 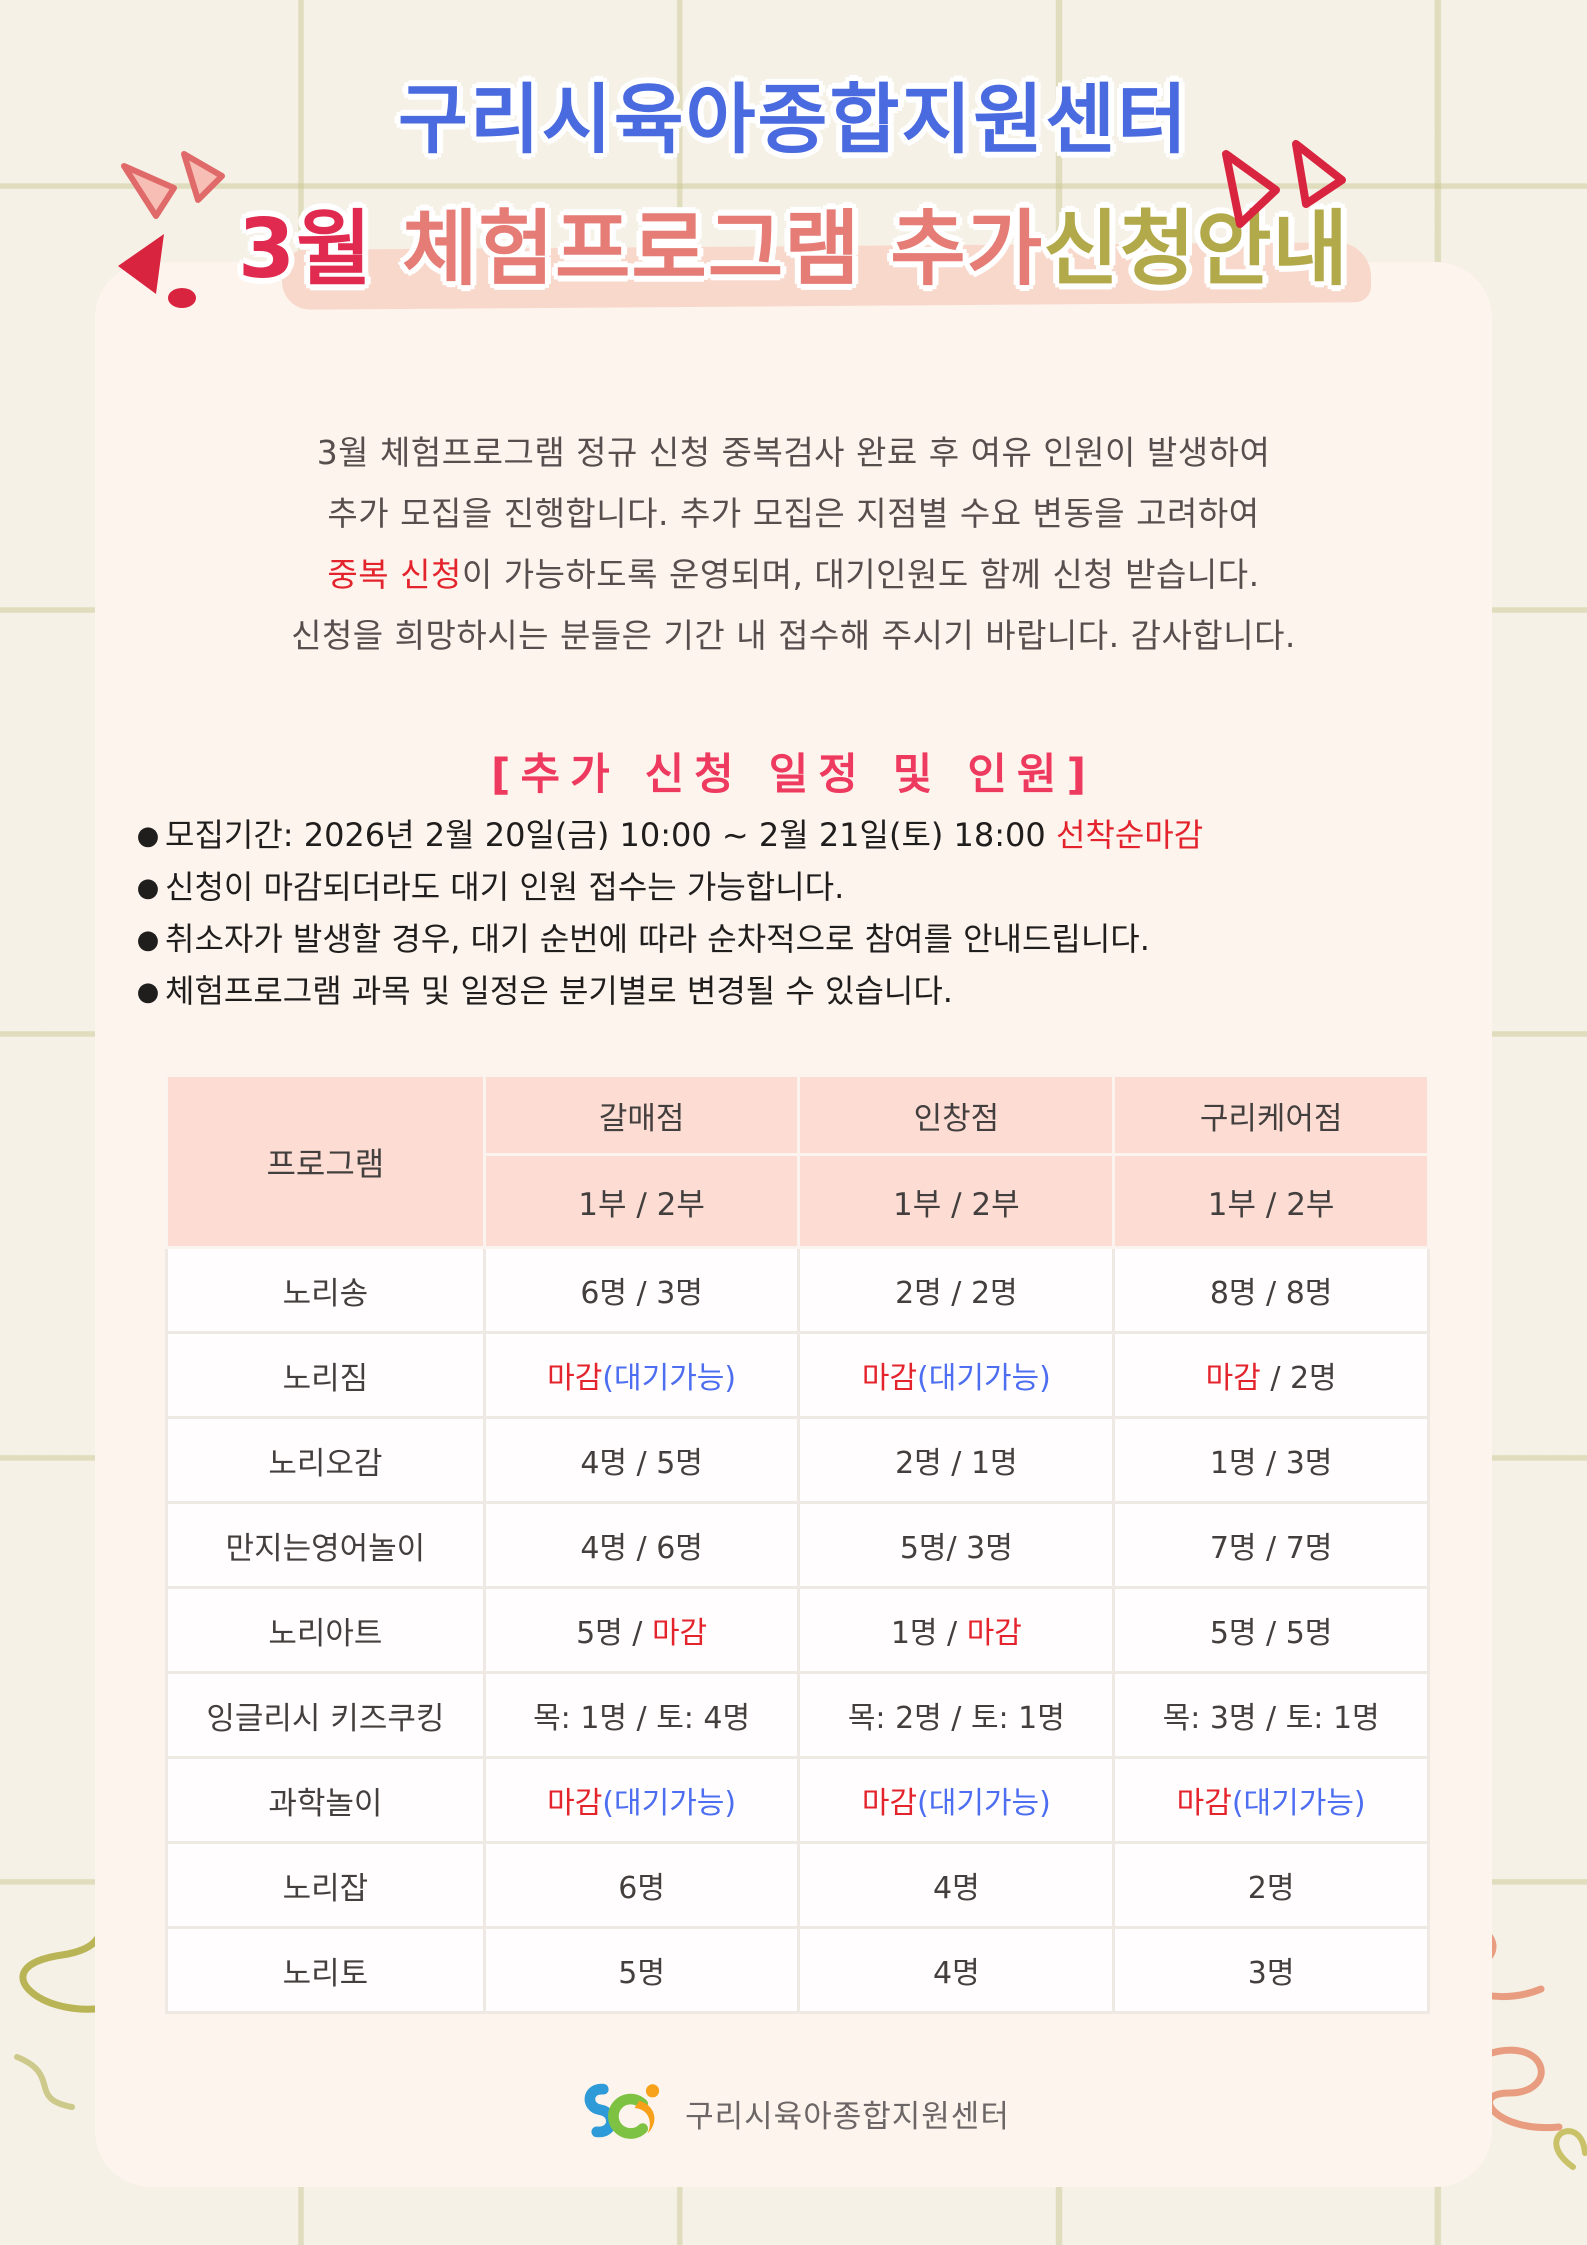 I want to click on intro-line: 추가 모집을 진행합니다. 추가 모집은 지점별 수요 변동을 고려하여, so click(x=793, y=513).